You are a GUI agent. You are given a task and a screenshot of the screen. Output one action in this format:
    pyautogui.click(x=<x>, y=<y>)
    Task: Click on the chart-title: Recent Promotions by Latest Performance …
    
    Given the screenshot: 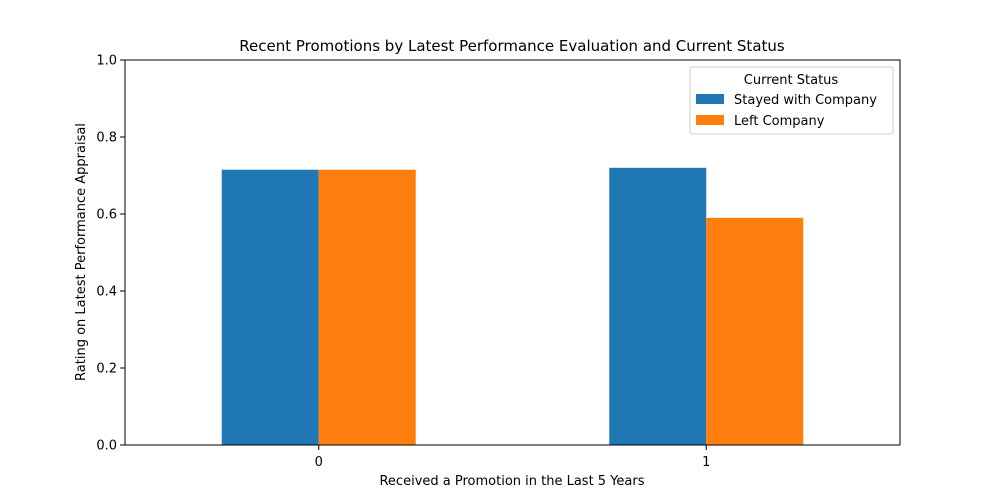 What is the action you would take?
    pyautogui.click(x=512, y=46)
    